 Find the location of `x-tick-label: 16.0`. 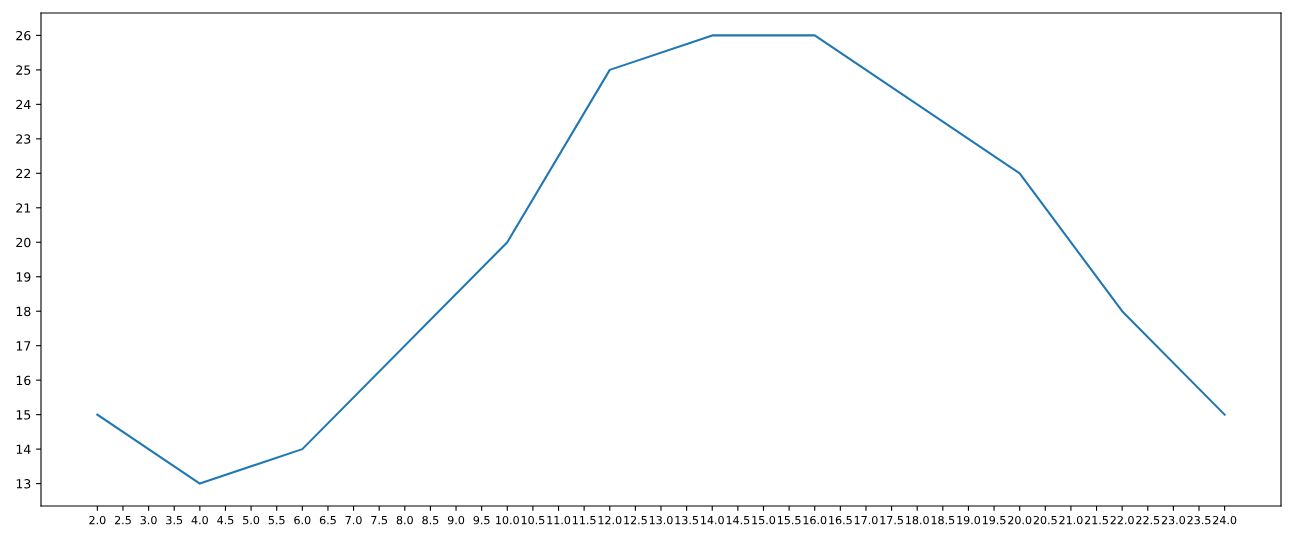

x-tick-label: 16.0 is located at coordinates (815, 520).